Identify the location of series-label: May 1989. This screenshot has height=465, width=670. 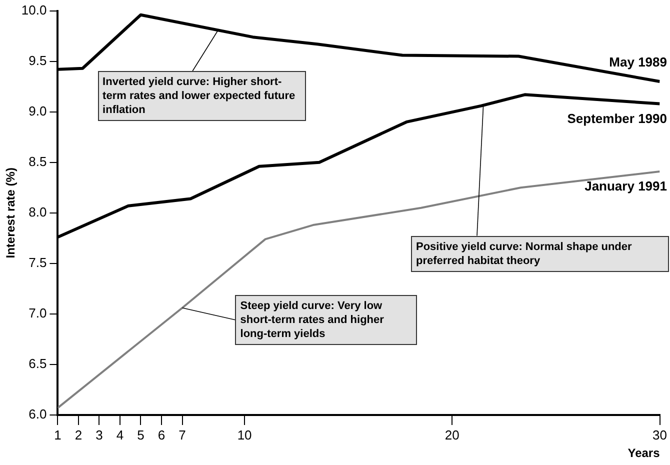
(638, 62).